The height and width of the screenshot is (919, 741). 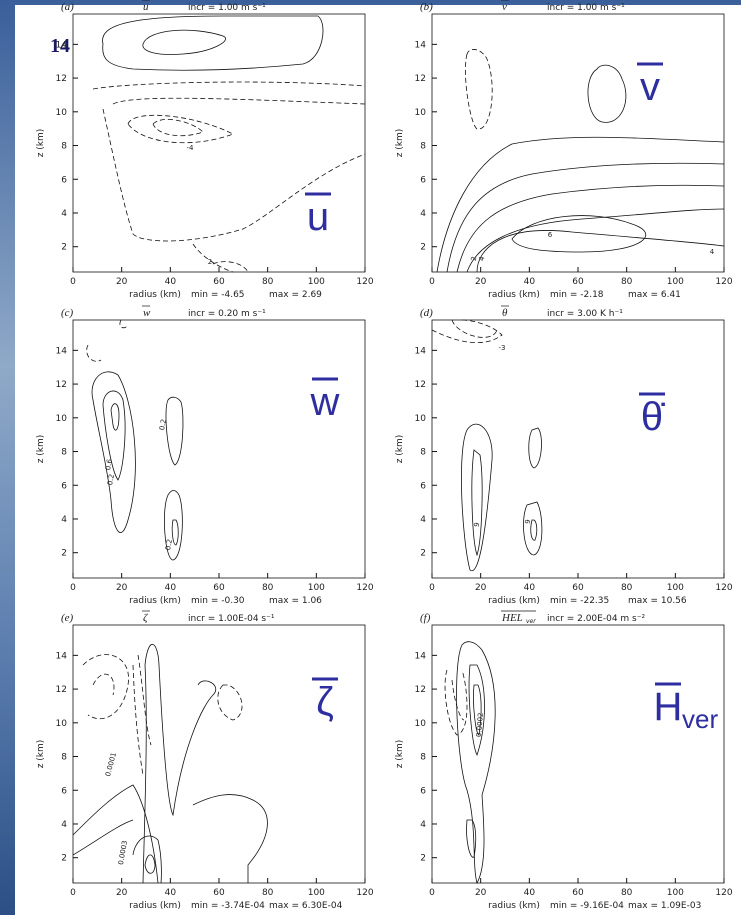 What do you see at coordinates (426, 313) in the screenshot?
I see `panel-label: (d)` at bounding box center [426, 313].